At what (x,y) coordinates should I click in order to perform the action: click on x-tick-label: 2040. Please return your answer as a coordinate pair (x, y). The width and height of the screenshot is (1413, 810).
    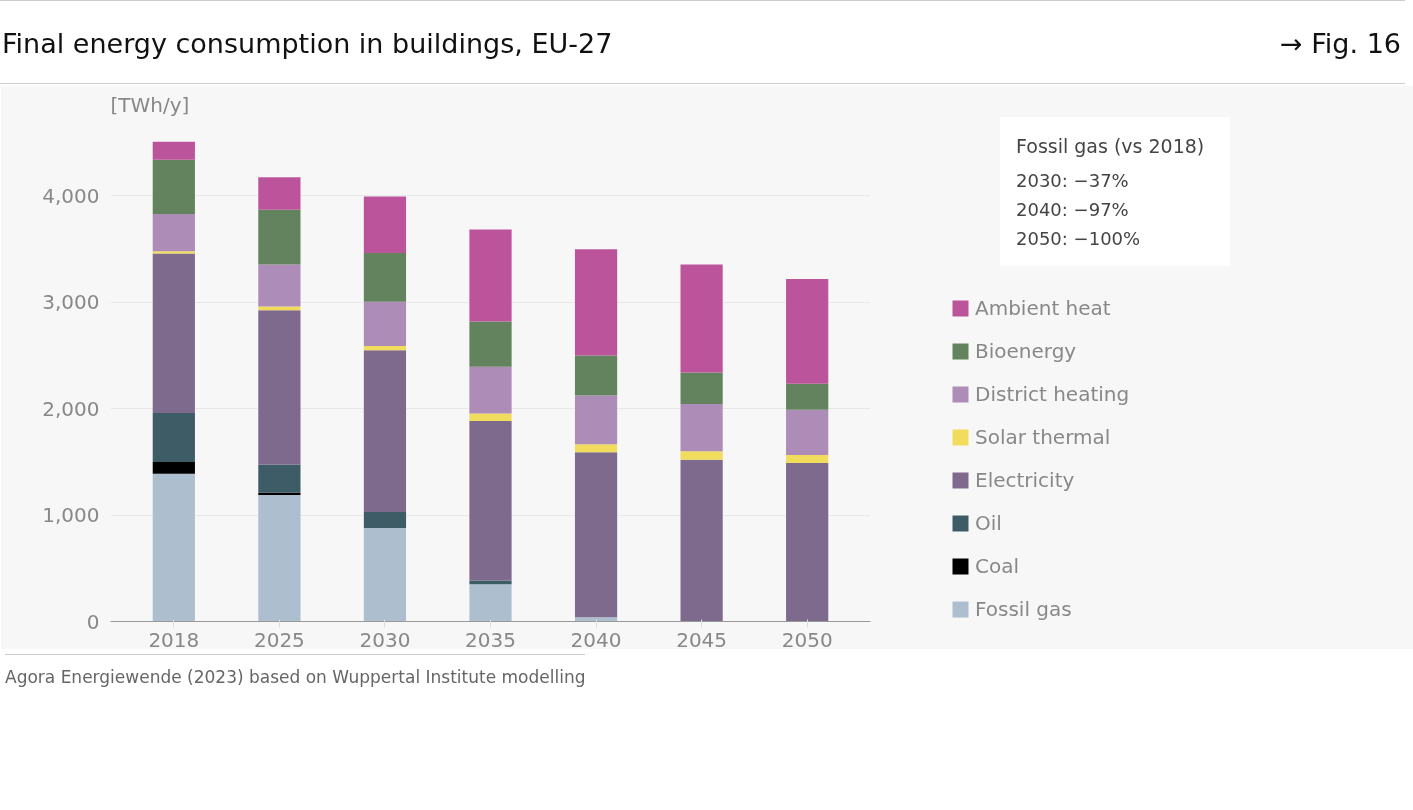
    Looking at the image, I should click on (596, 639).